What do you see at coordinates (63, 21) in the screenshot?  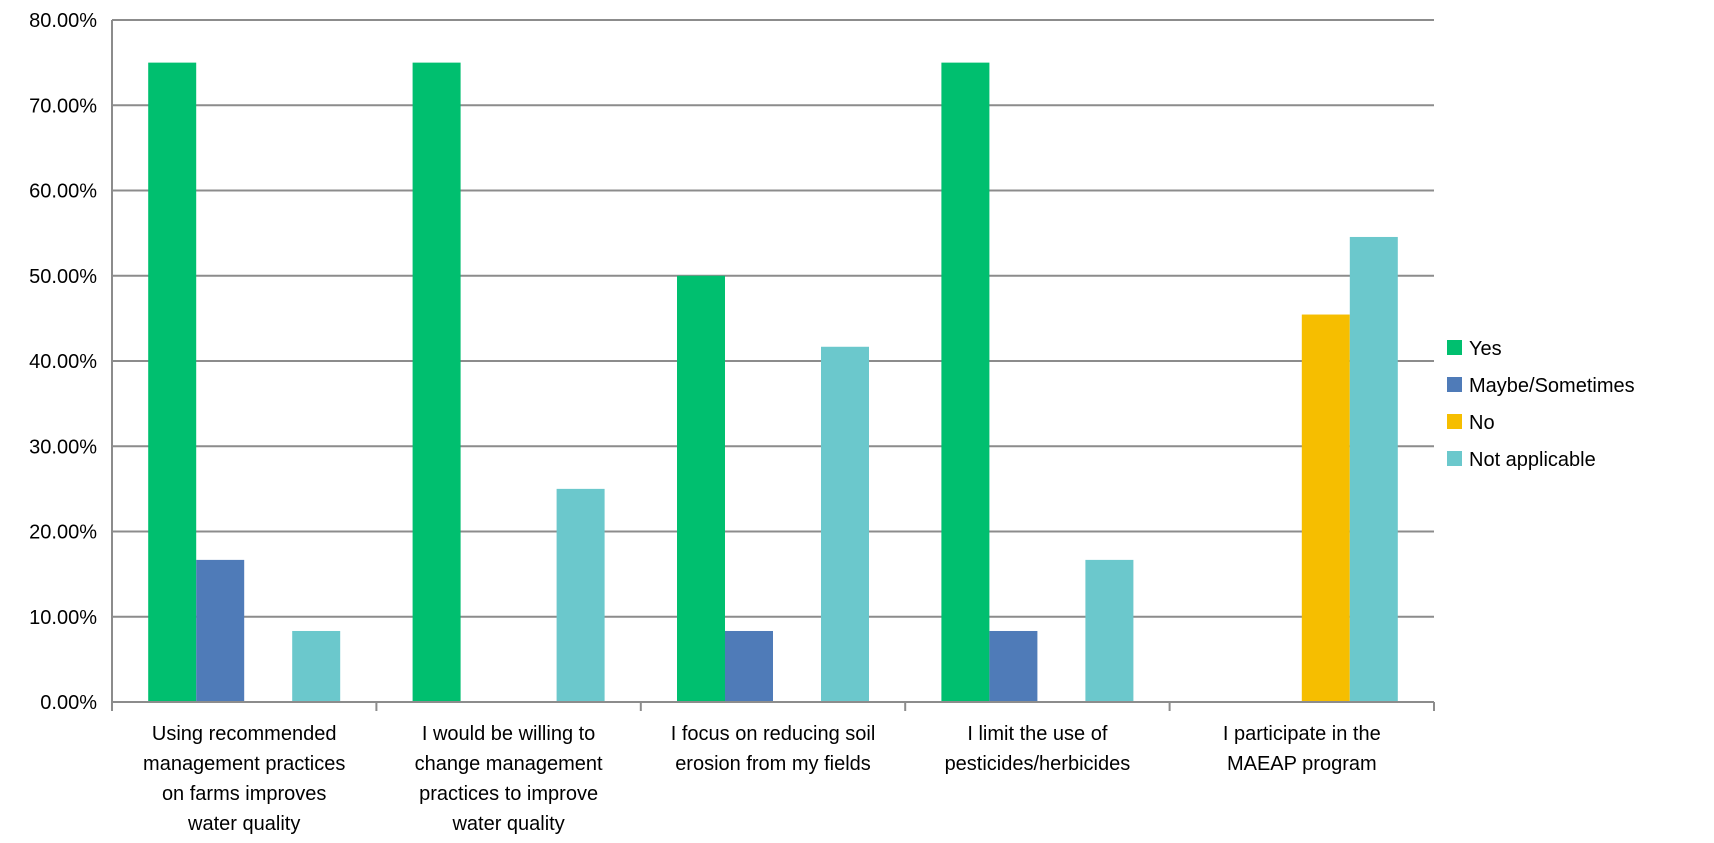 I see `y-tick-label: 80.00%` at bounding box center [63, 21].